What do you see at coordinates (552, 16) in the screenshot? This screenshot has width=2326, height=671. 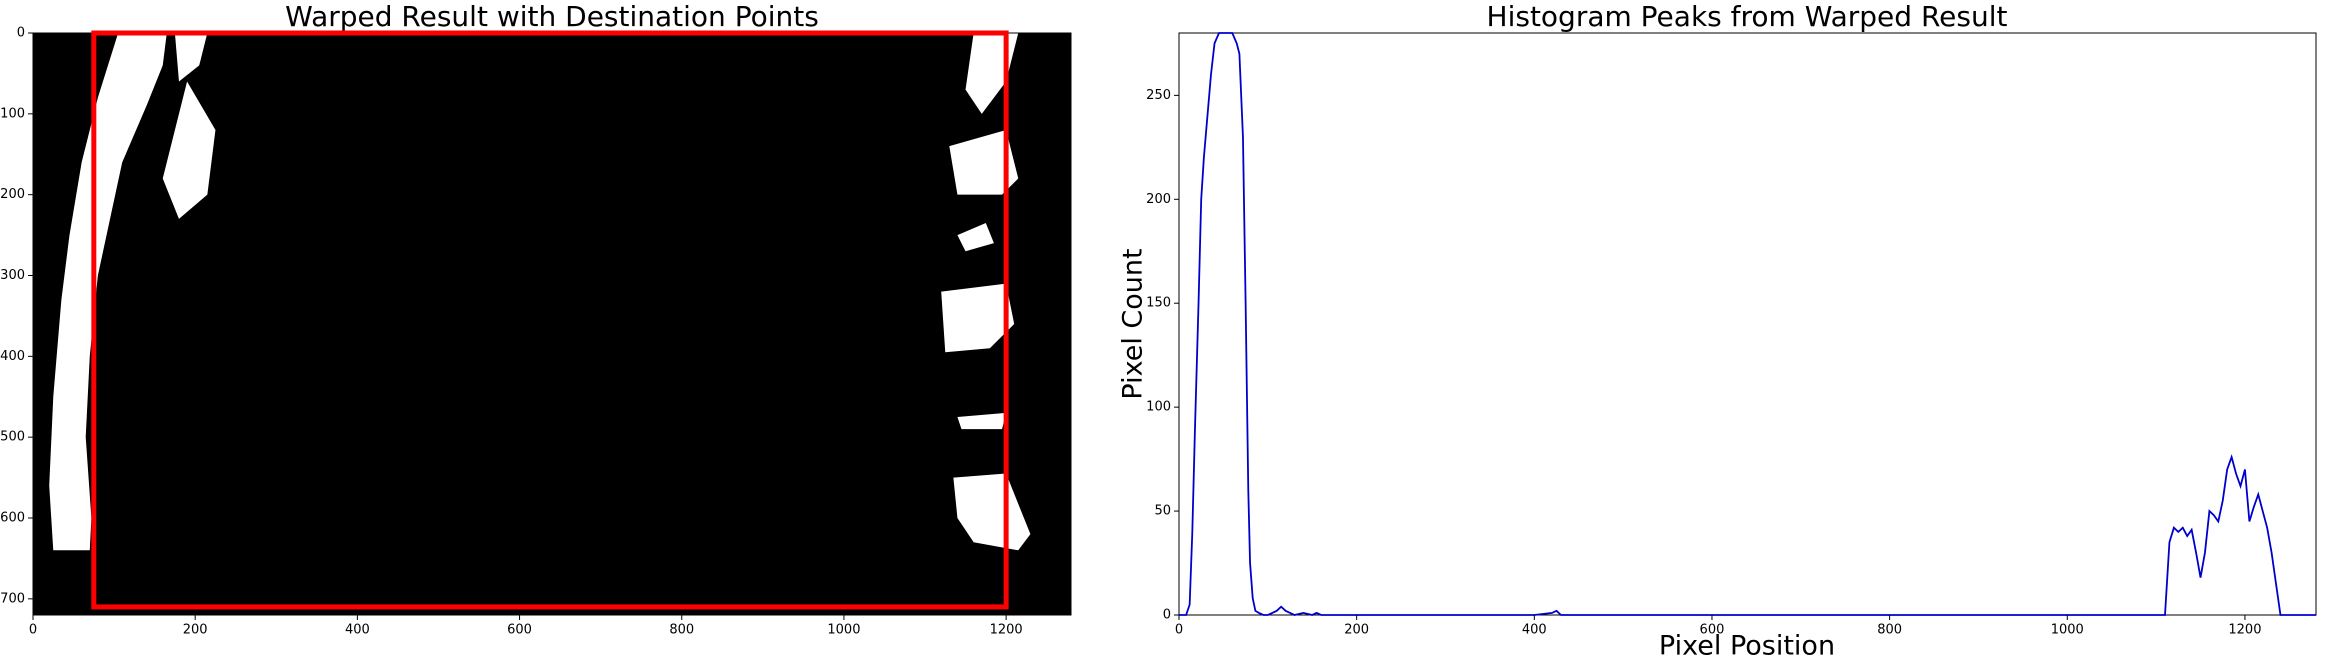 I see `chart-title: Warped Result with Destination Points` at bounding box center [552, 16].